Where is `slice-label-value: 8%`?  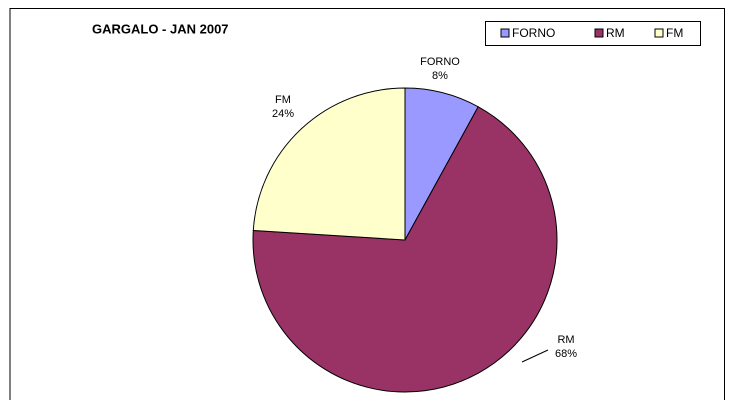
slice-label-value: 8% is located at coordinates (440, 76).